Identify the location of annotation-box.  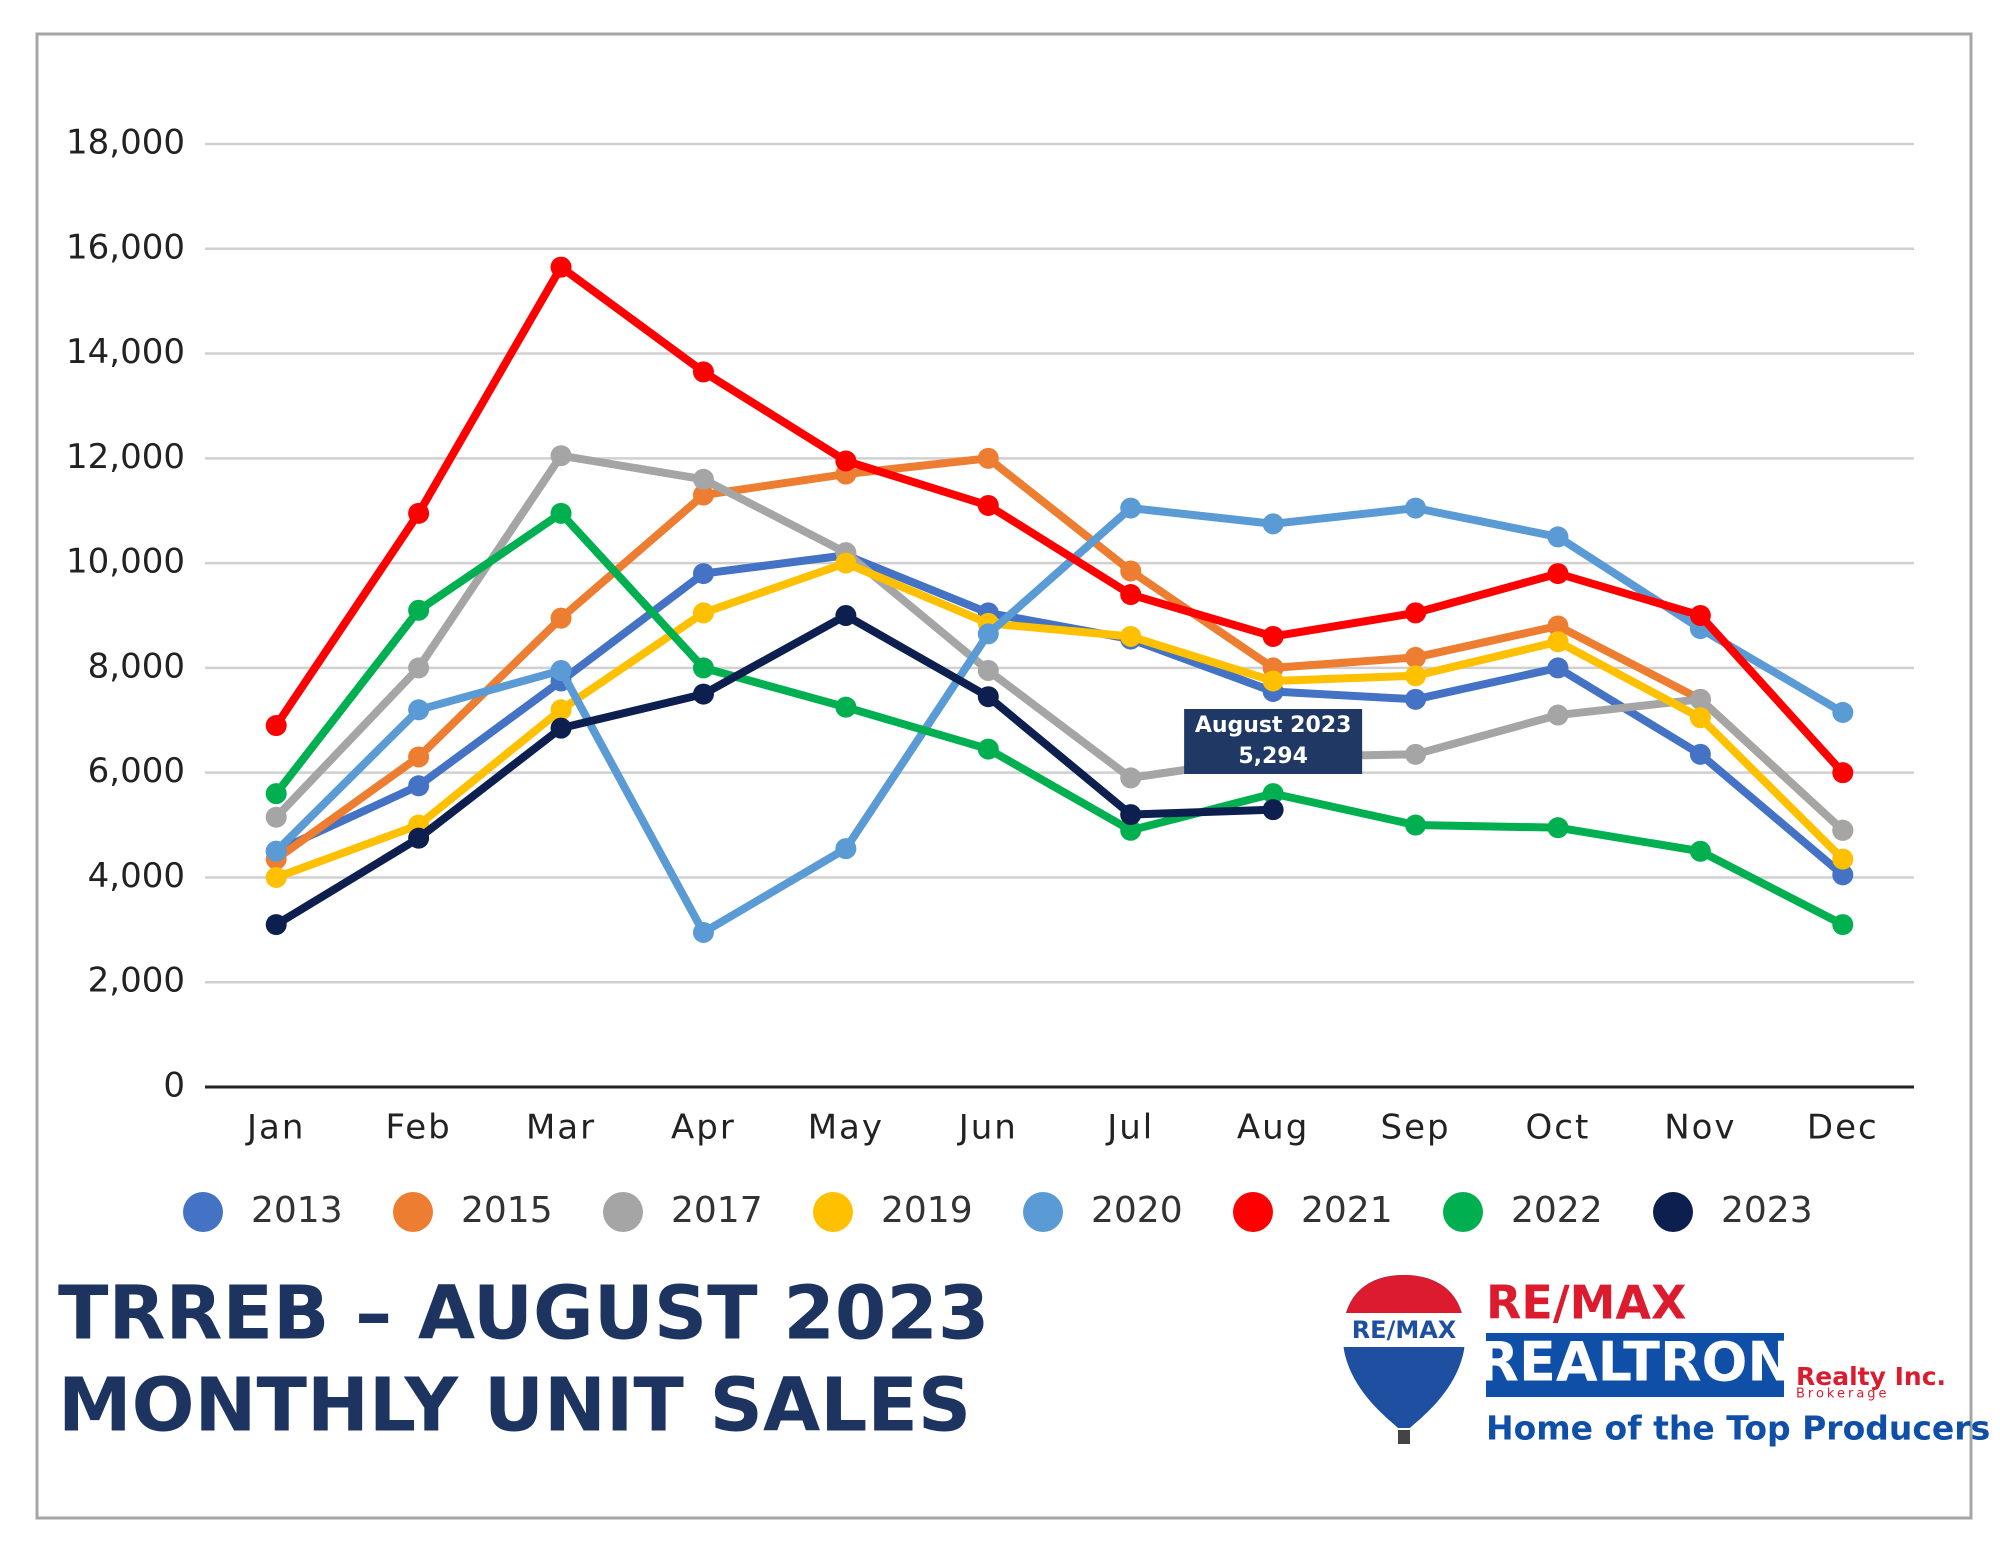
(1273, 741).